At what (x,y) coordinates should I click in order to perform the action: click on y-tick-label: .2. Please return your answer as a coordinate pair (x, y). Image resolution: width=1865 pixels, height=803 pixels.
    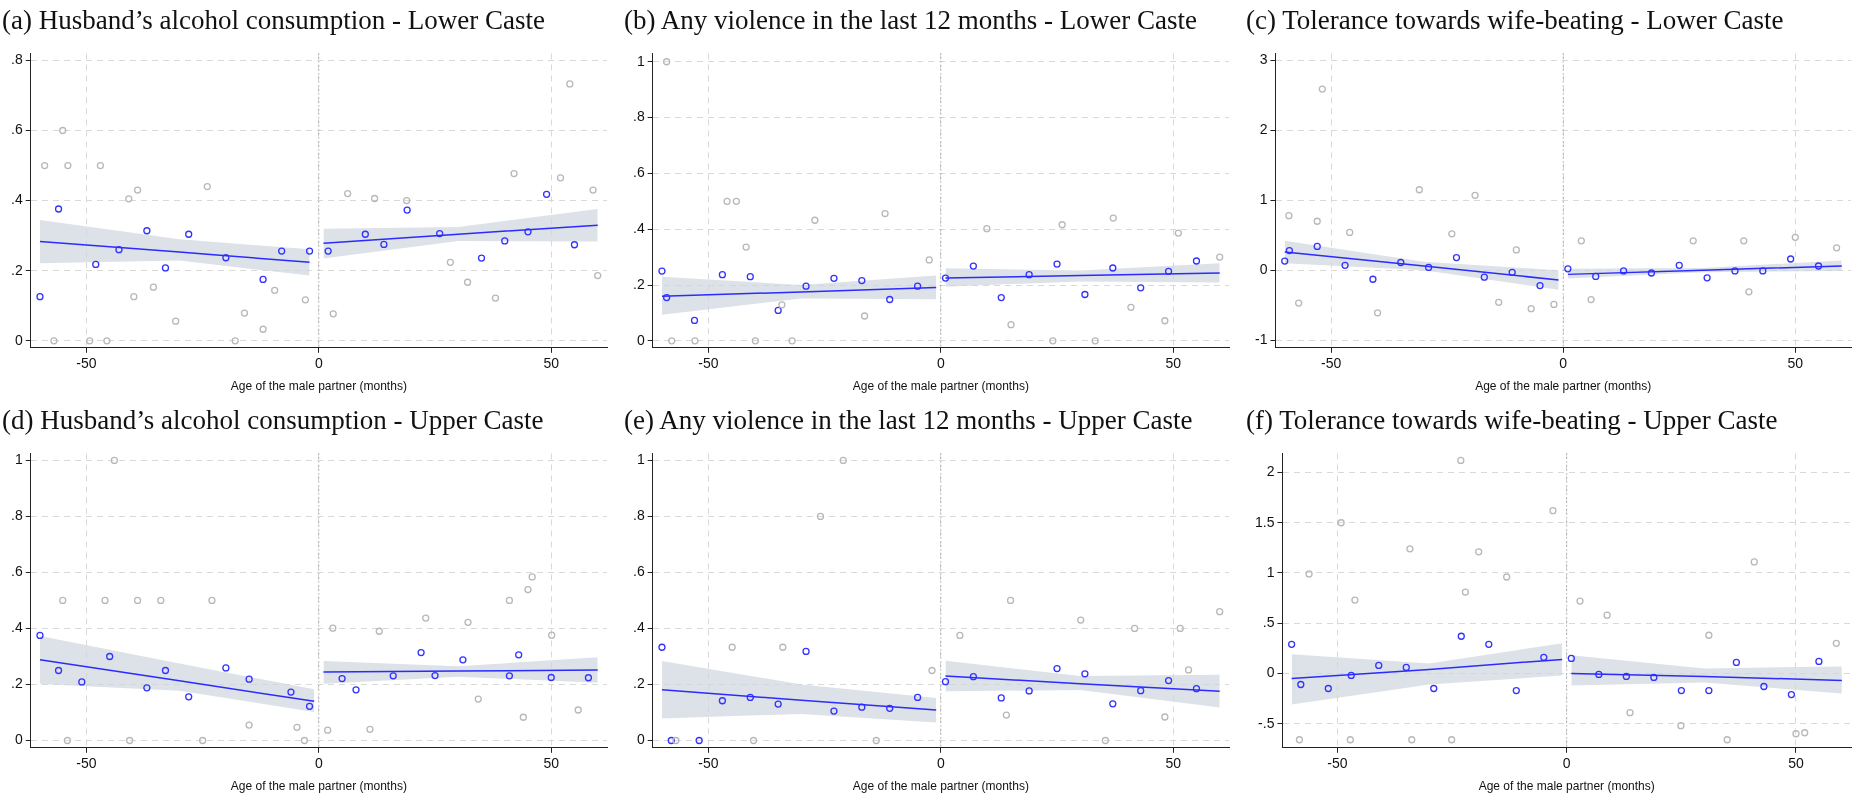
    Looking at the image, I should click on (16, 269).